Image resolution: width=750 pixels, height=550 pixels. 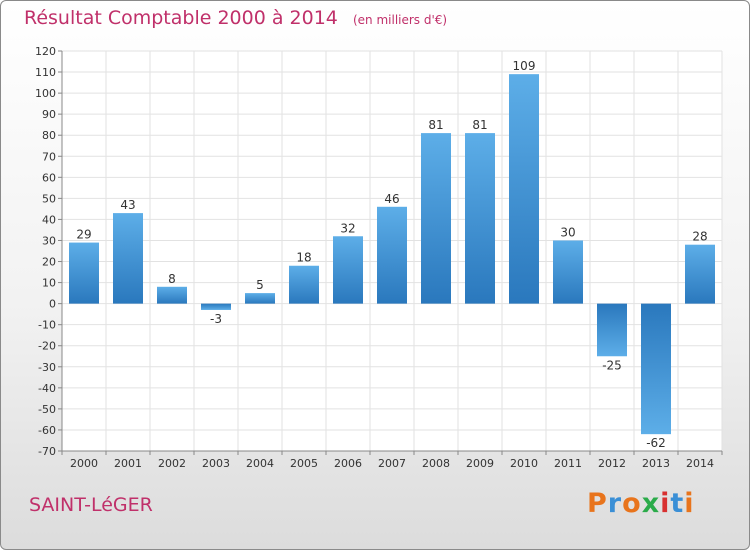 What do you see at coordinates (216, 463) in the screenshot?
I see `x-tick-label: 2003` at bounding box center [216, 463].